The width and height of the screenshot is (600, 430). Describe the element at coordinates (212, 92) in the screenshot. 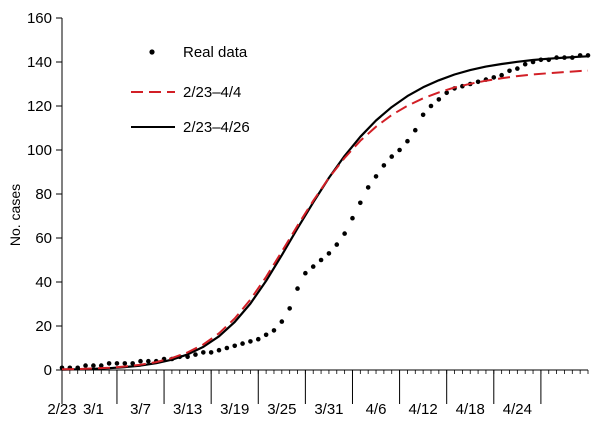

I see `legend-label: 2/23–4/4` at that location.